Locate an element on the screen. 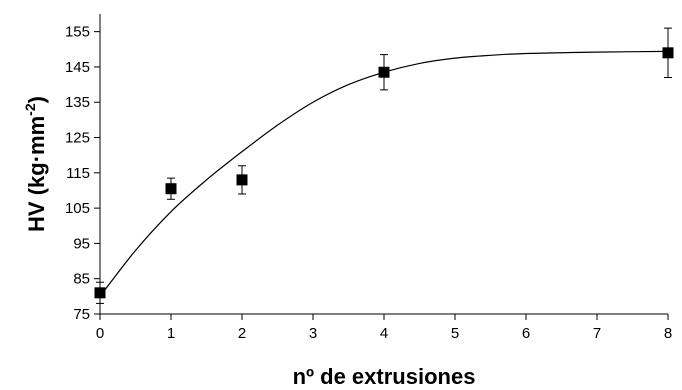  y-tick-label: 115 is located at coordinates (78, 173).